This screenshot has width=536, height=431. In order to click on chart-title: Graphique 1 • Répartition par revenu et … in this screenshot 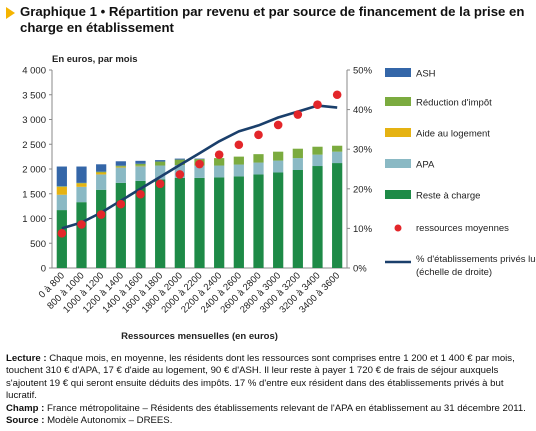, I will do `click(272, 19)`.